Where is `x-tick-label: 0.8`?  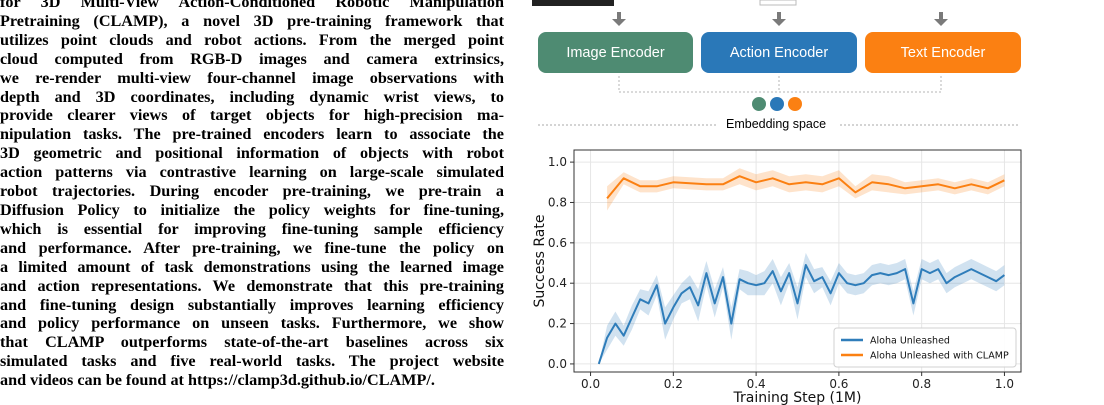 x-tick-label: 0.8 is located at coordinates (921, 384).